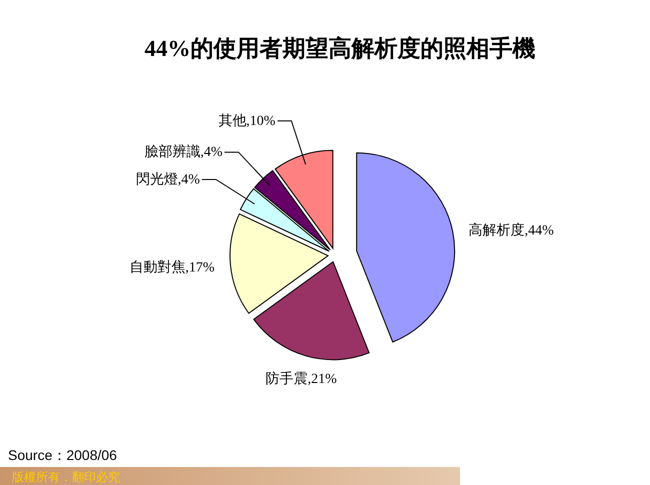  I want to click on slice-label: 自動對焦,17%, so click(172, 267).